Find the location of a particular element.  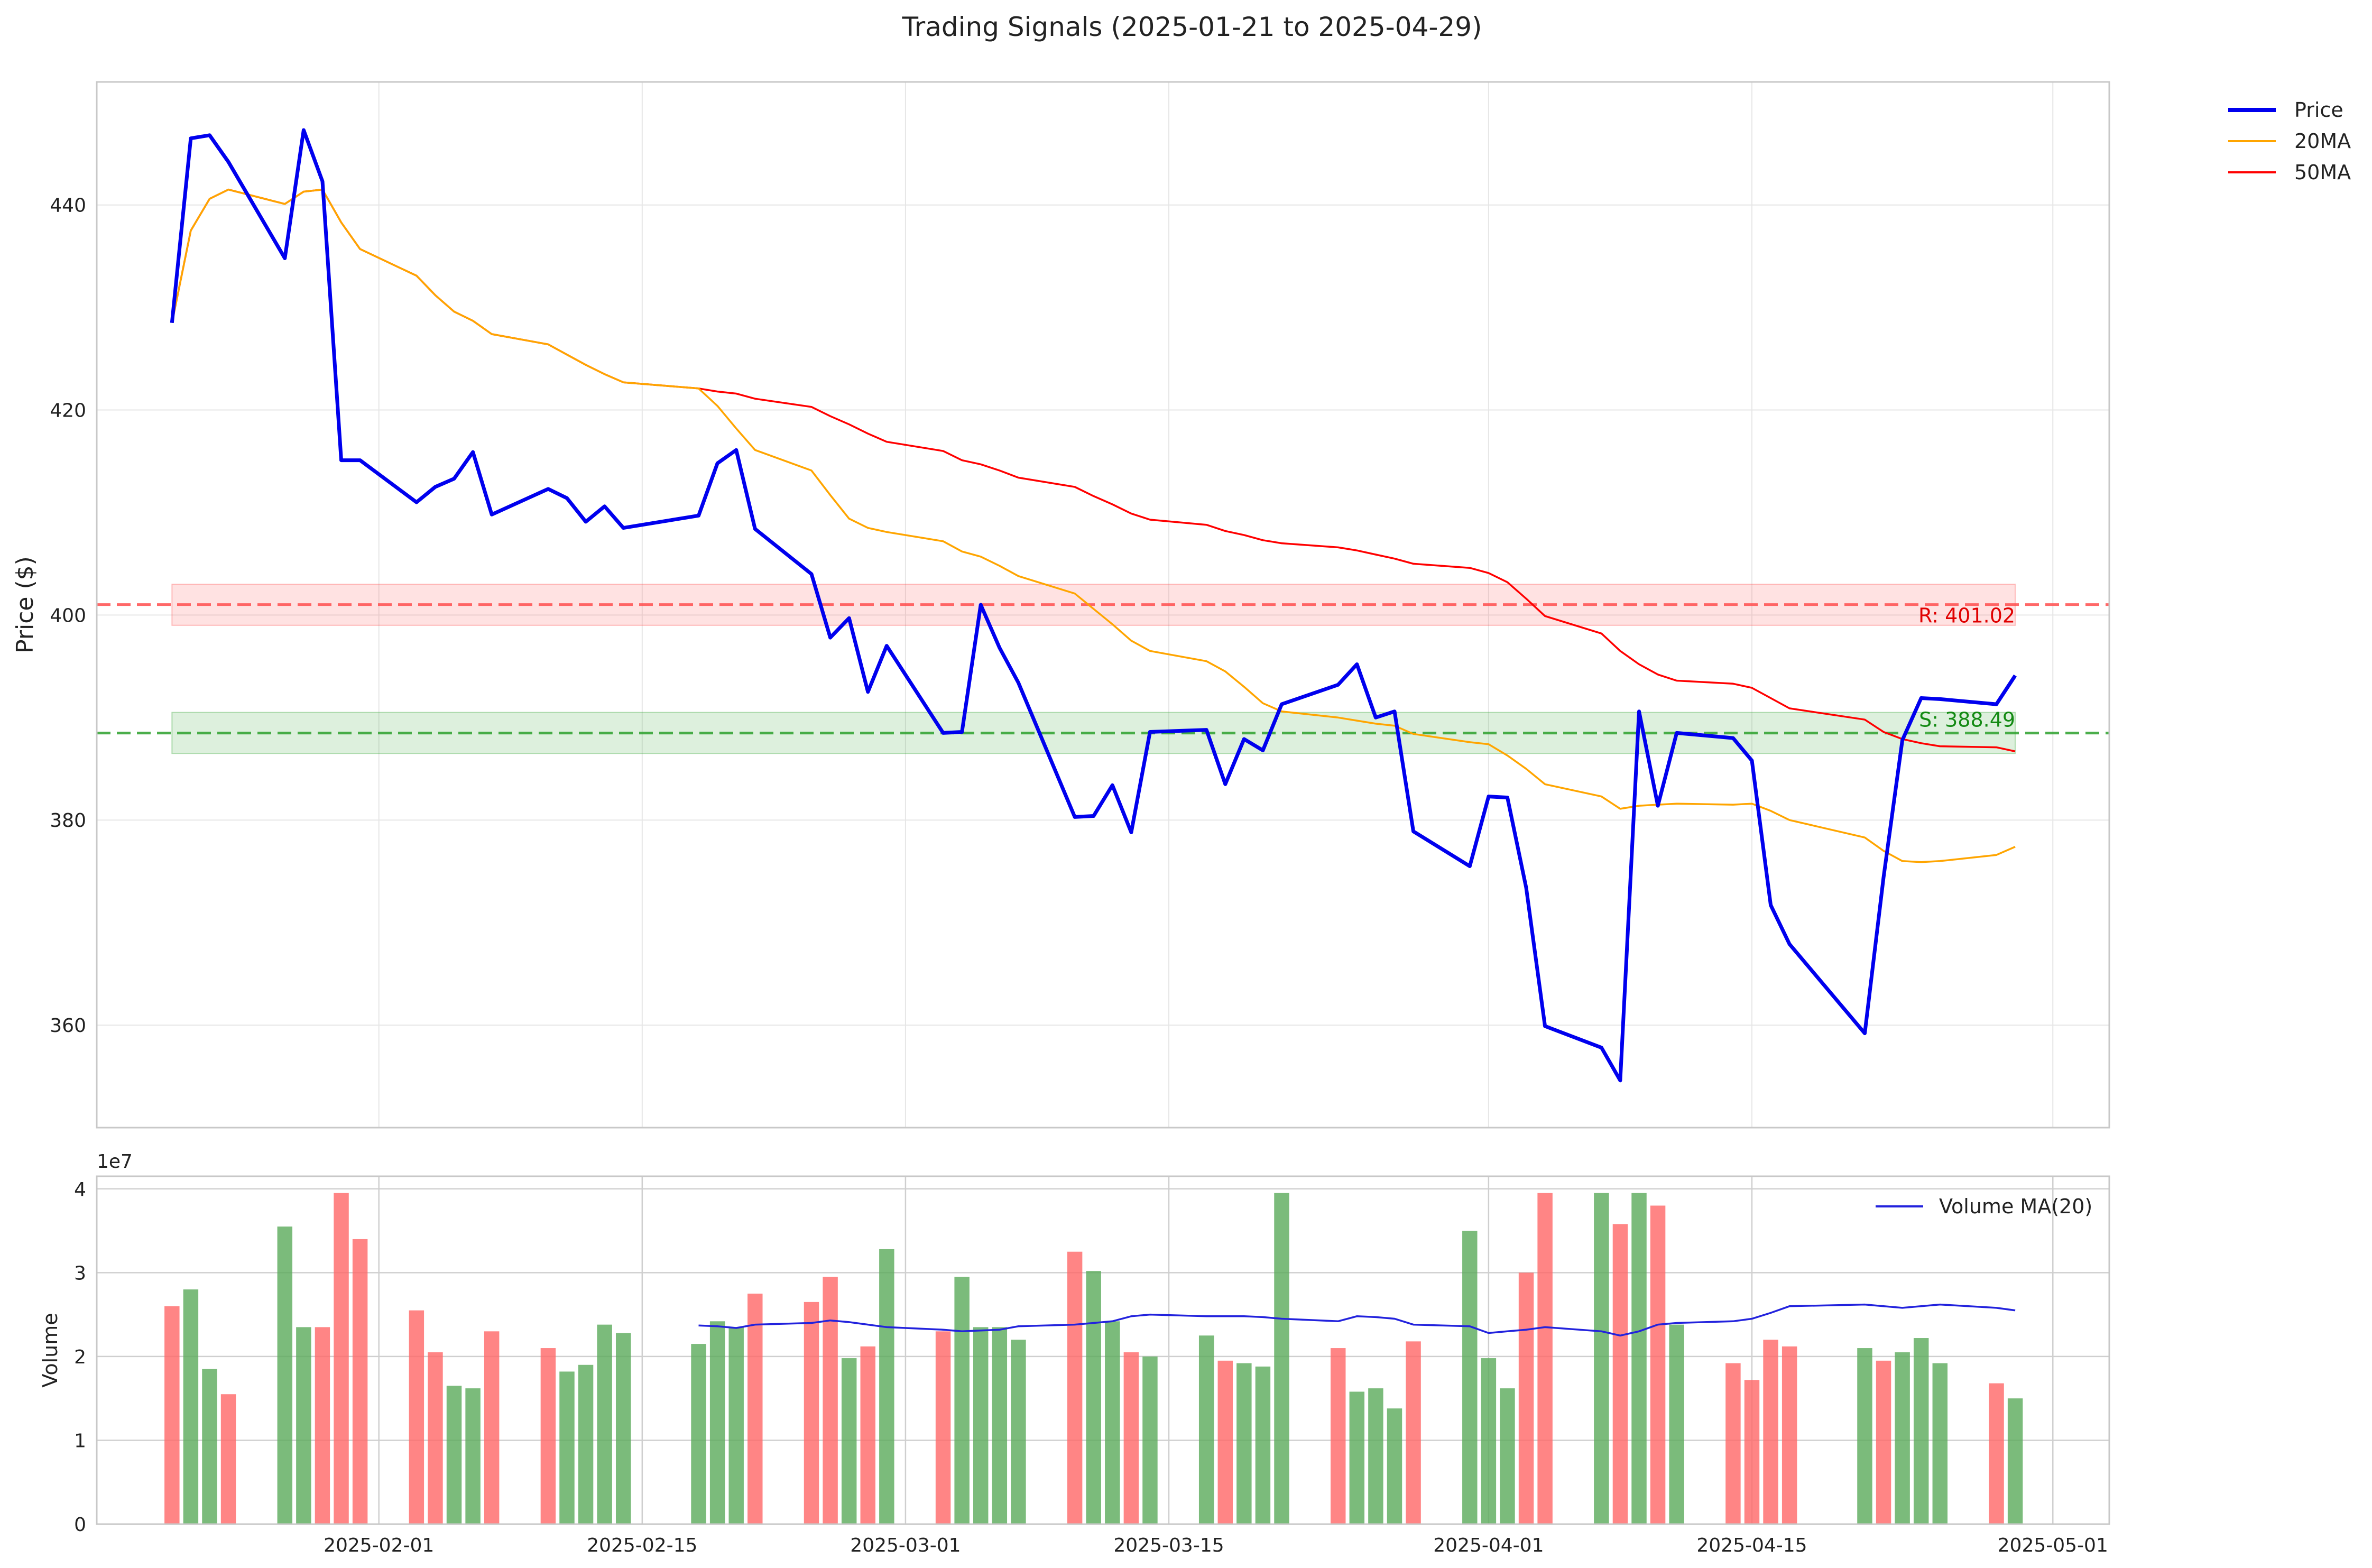

price-y-axis-label: Price ($) is located at coordinates (26, 604).